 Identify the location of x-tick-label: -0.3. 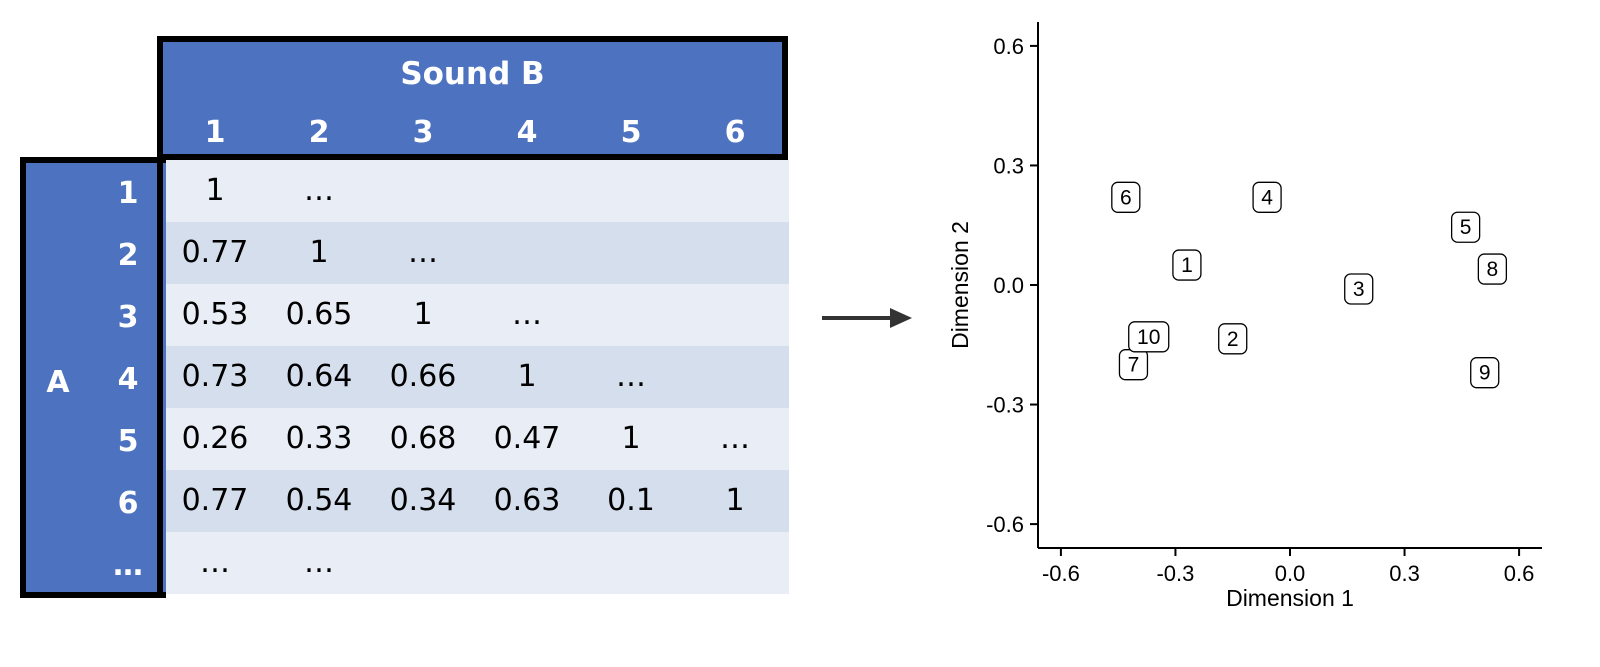
(1175, 573).